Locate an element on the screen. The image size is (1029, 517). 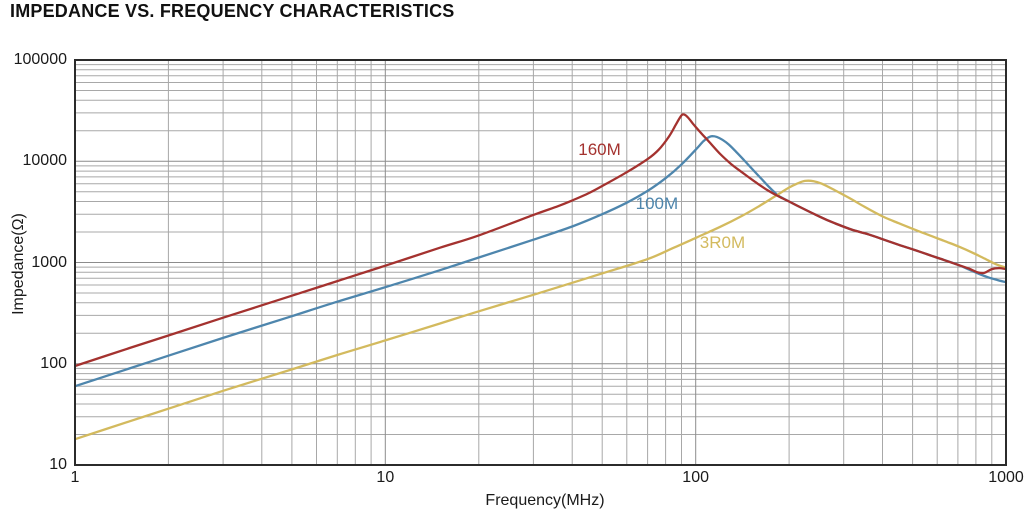
y-tick-label: 10 is located at coordinates (58, 464).